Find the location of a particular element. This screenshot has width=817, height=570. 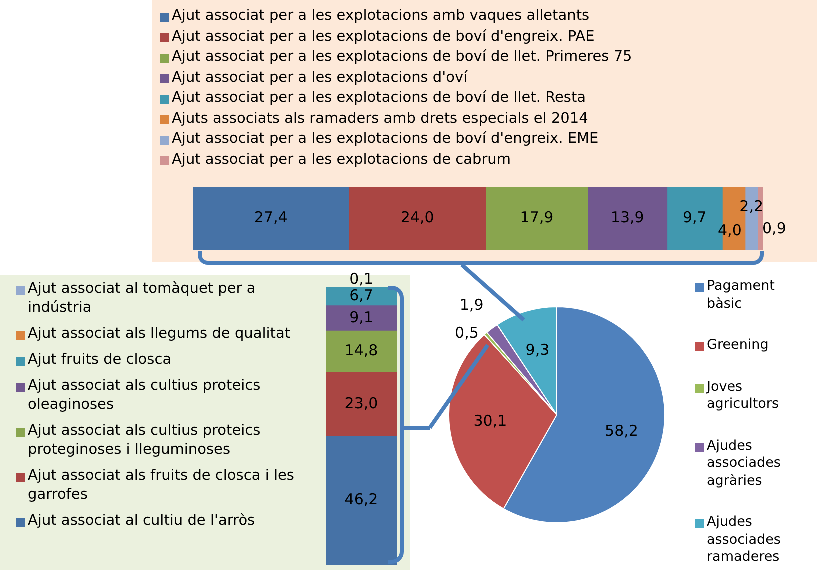

legend-label: Pagament bàsic is located at coordinates (741, 295).